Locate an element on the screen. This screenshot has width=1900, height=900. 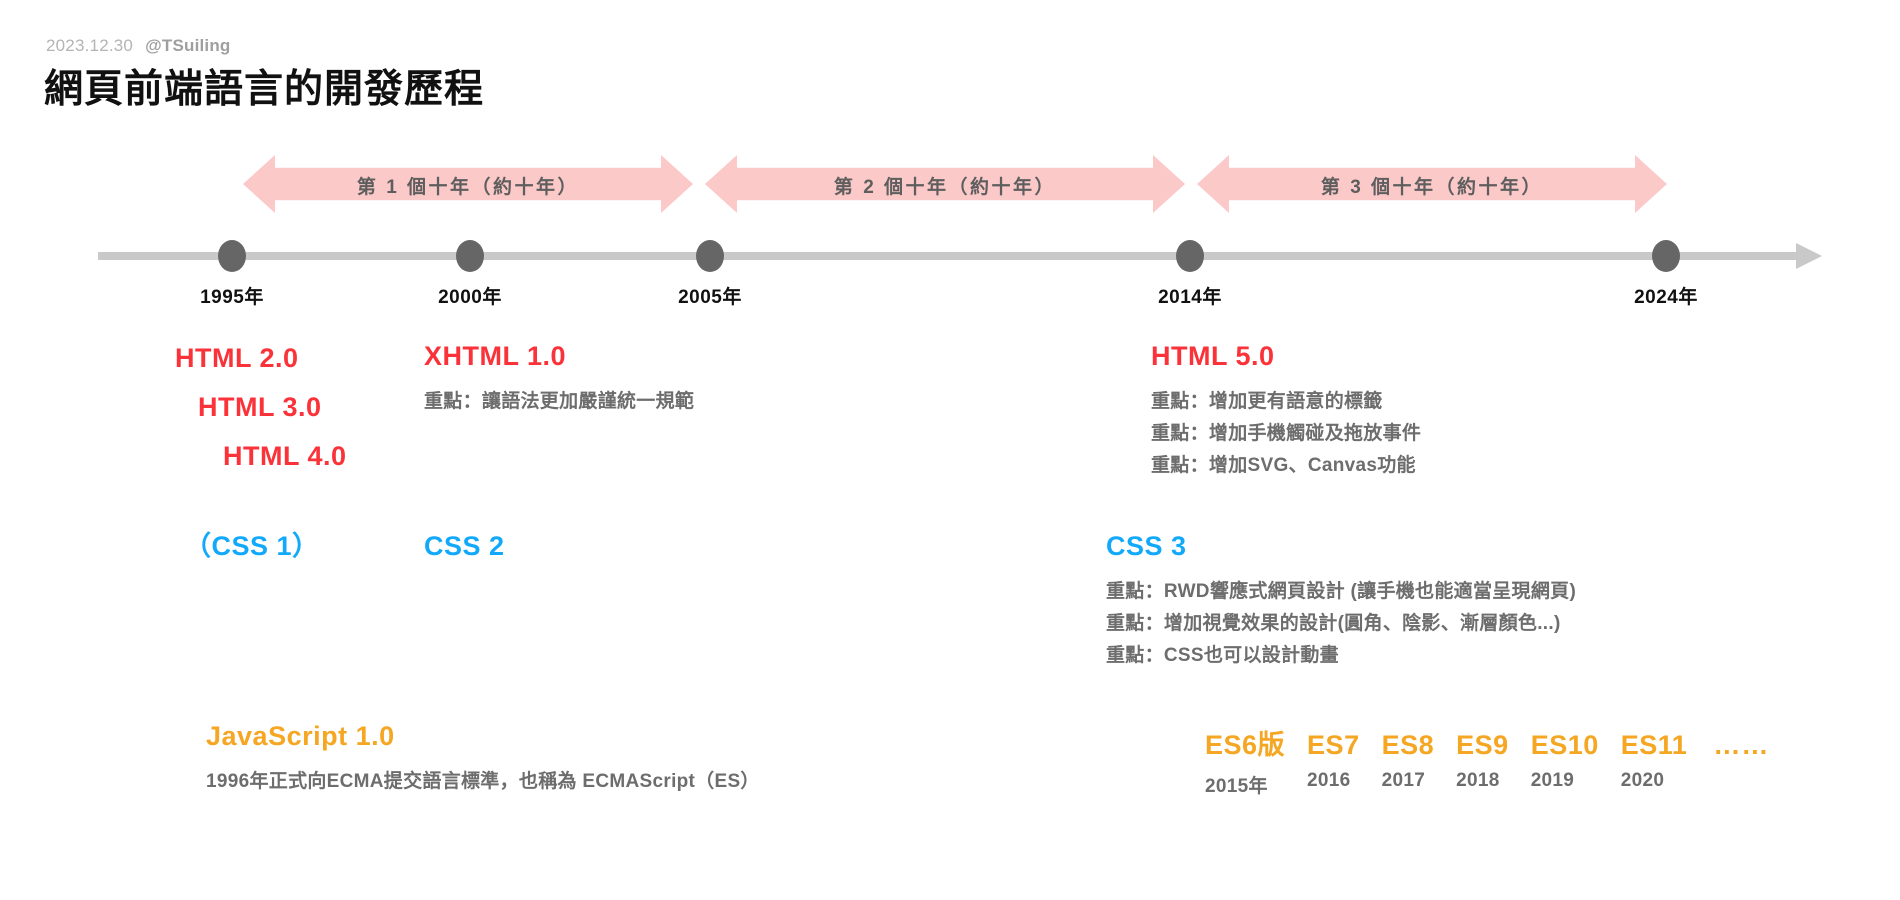
decade-arrow-band: 第 1 個十年（約十年） 第 2 個十年（約十年） 第 3 個十年（約十年） is located at coordinates (950, 184).